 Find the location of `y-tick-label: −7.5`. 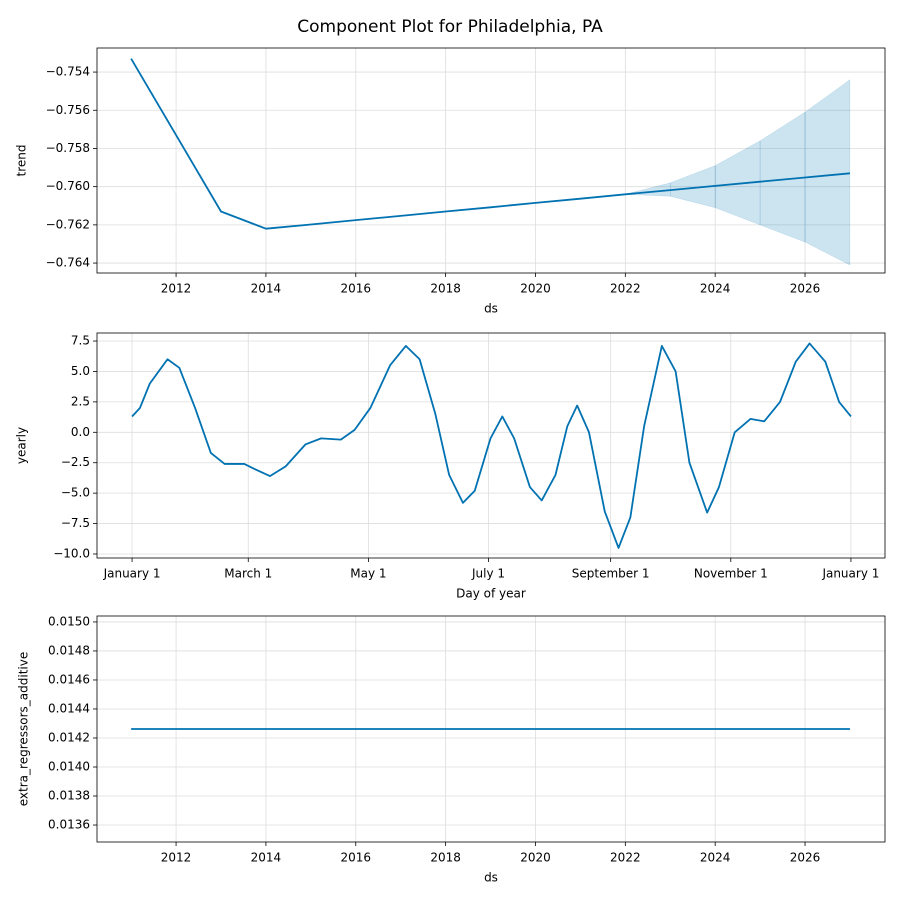

y-tick-label: −7.5 is located at coordinates (75, 523).